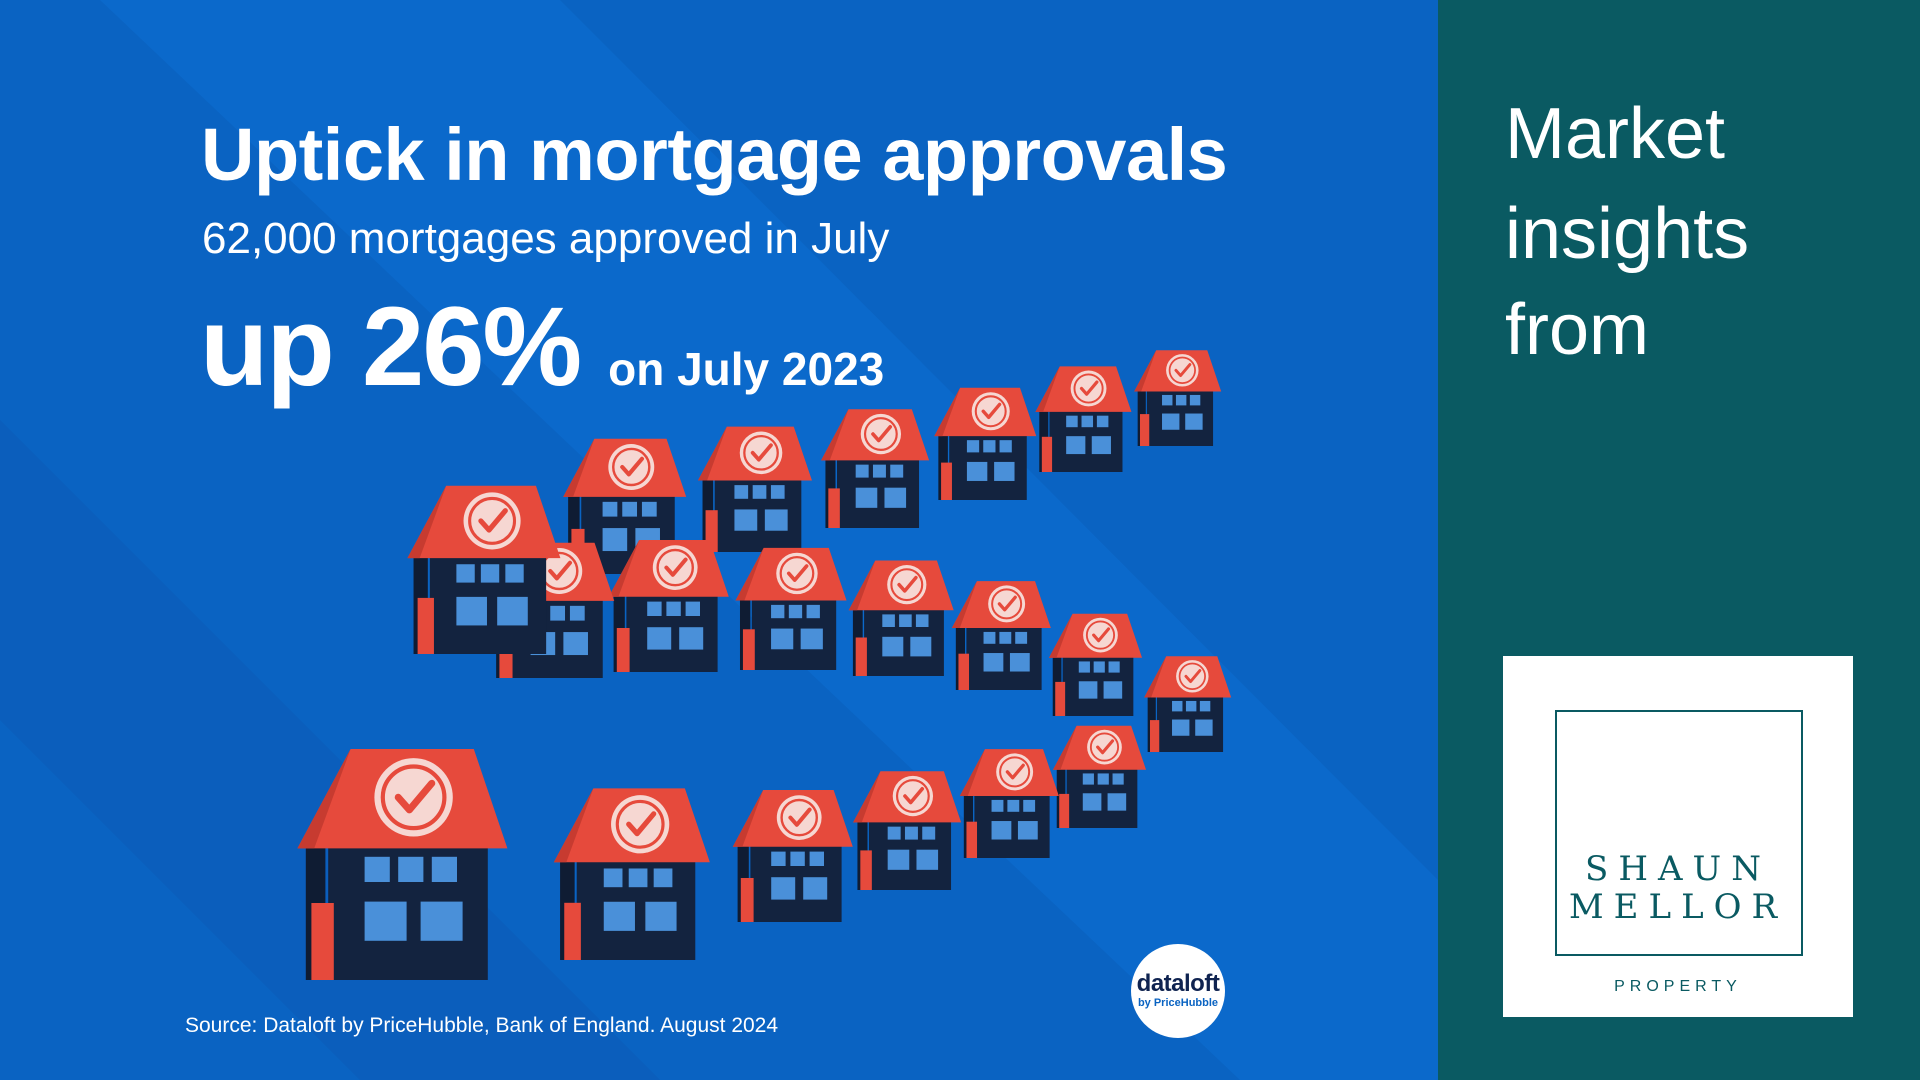 Image resolution: width=1920 pixels, height=1080 pixels. I want to click on shaun-mellor-logo: SHAUN MELLOR PROPERTY, so click(1678, 836).